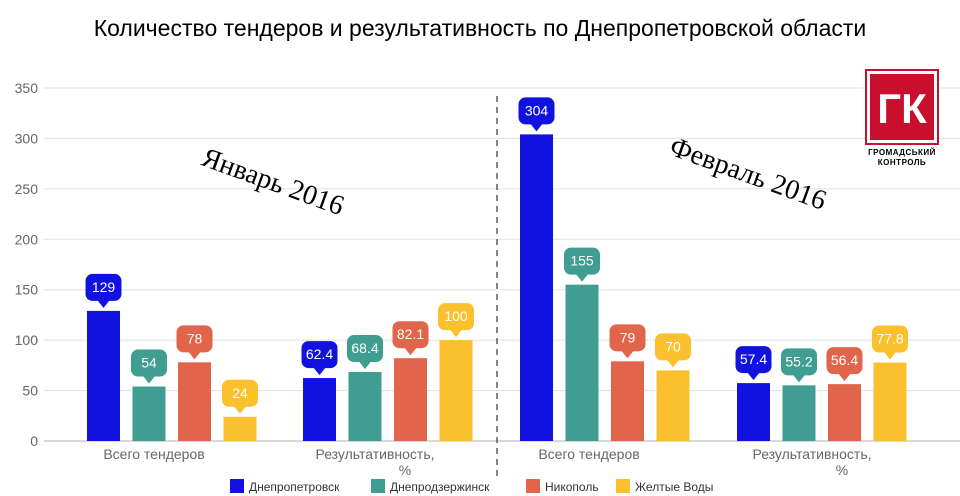 The image size is (960, 496). What do you see at coordinates (34, 441) in the screenshot?
I see `y-tick-label: 0` at bounding box center [34, 441].